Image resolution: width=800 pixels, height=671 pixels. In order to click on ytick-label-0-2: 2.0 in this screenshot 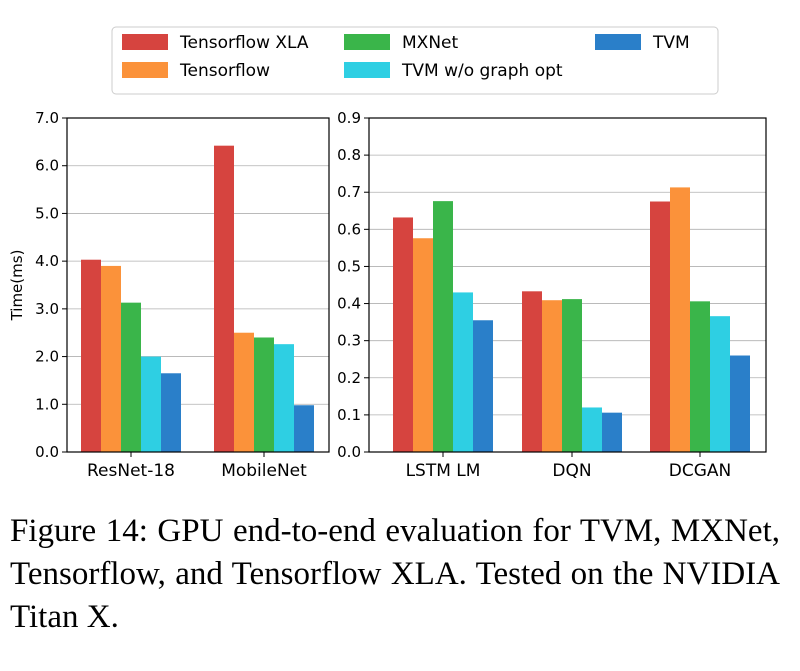, I will do `click(47, 357)`.